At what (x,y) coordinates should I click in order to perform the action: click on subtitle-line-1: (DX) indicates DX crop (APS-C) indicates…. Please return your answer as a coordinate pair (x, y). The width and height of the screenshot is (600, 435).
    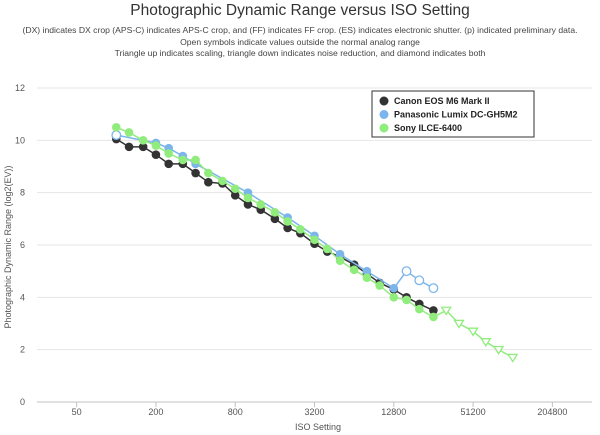
    Looking at the image, I should click on (300, 30).